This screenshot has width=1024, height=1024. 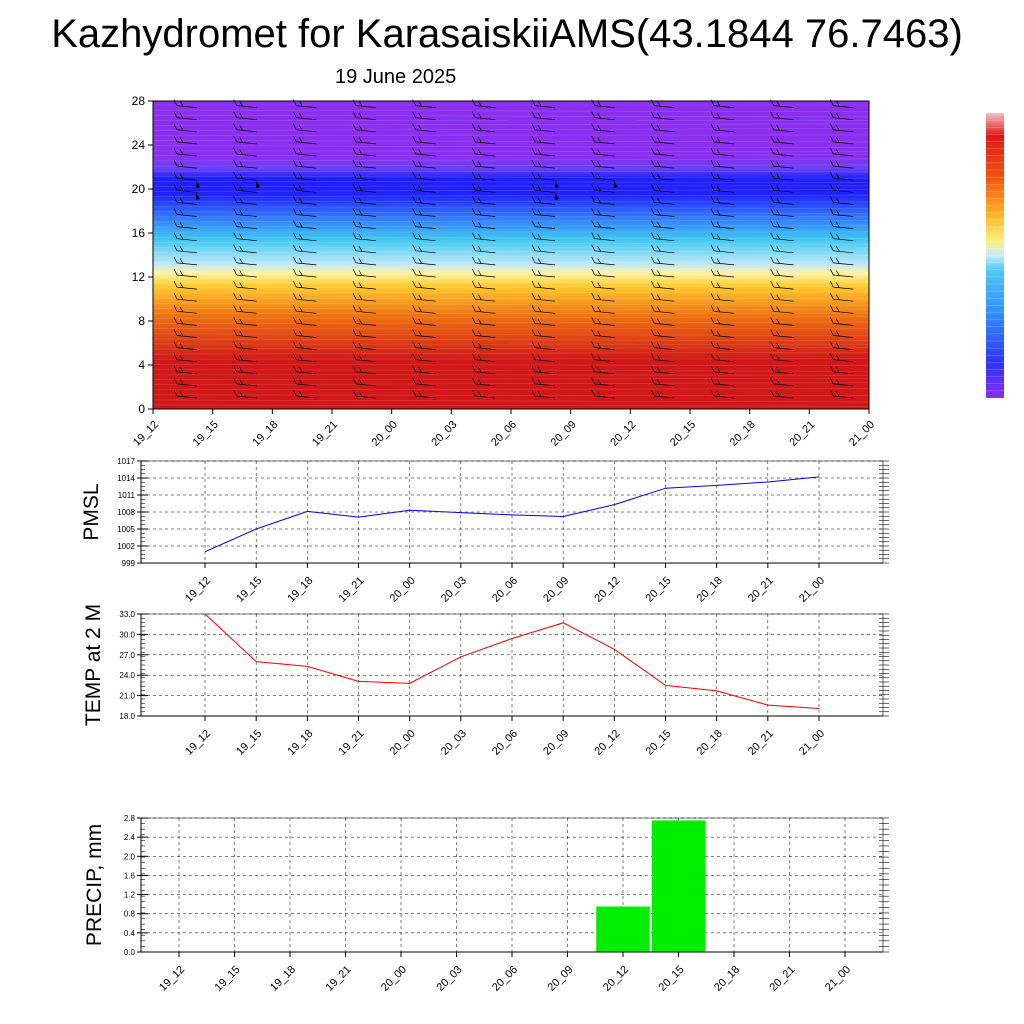 What do you see at coordinates (129, 563) in the screenshot?
I see `y-tick-label: 999` at bounding box center [129, 563].